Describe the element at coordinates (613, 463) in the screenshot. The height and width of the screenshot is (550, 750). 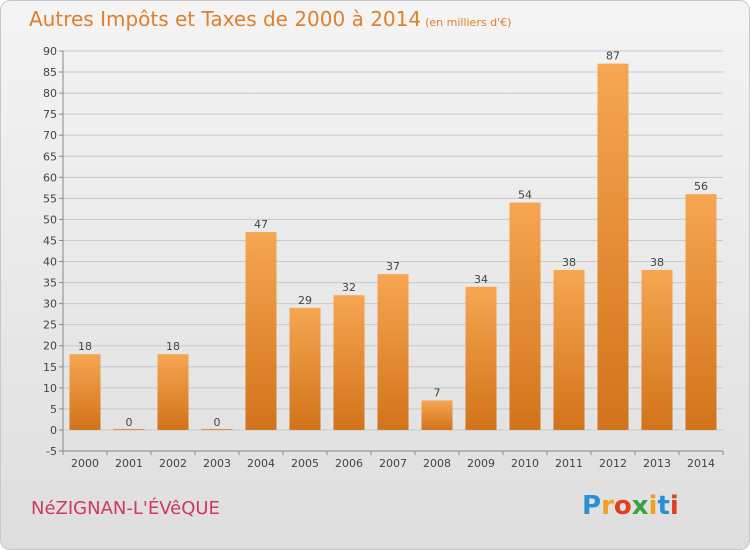
I see `x-tick-label: 2012` at that location.